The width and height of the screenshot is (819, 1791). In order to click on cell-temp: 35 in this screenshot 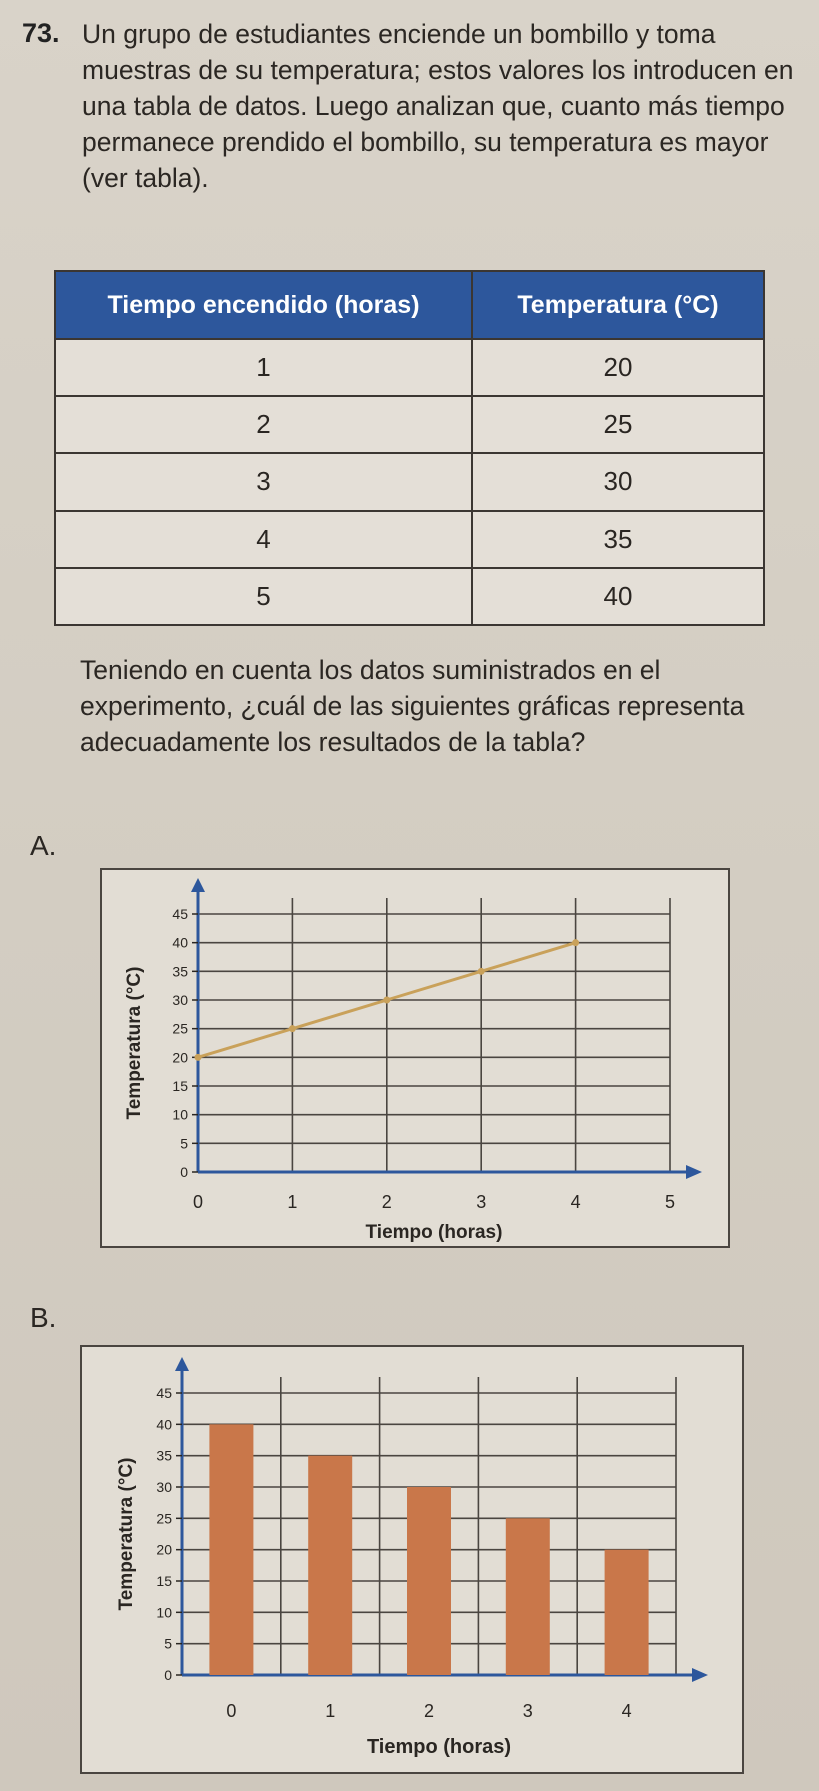, I will do `click(618, 539)`.